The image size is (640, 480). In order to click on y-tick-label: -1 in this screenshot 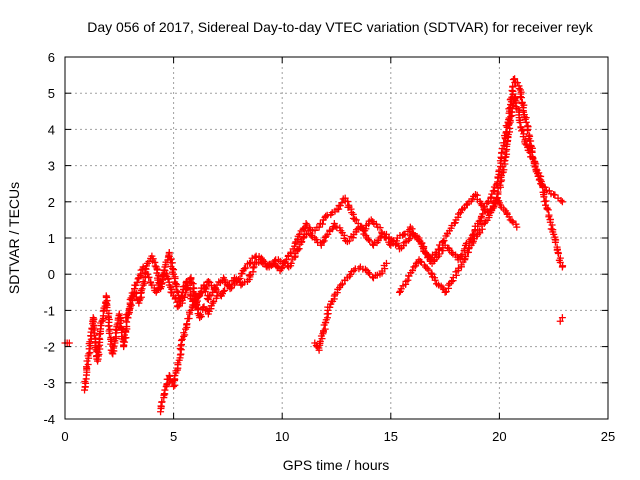, I will do `click(49, 310)`.